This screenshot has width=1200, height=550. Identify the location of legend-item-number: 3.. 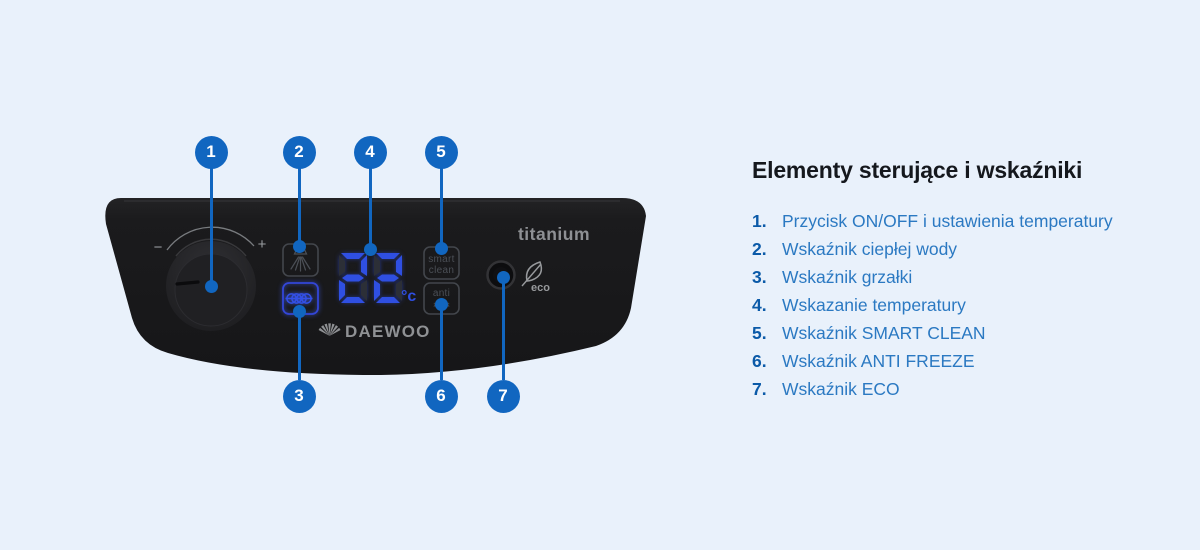
(759, 277).